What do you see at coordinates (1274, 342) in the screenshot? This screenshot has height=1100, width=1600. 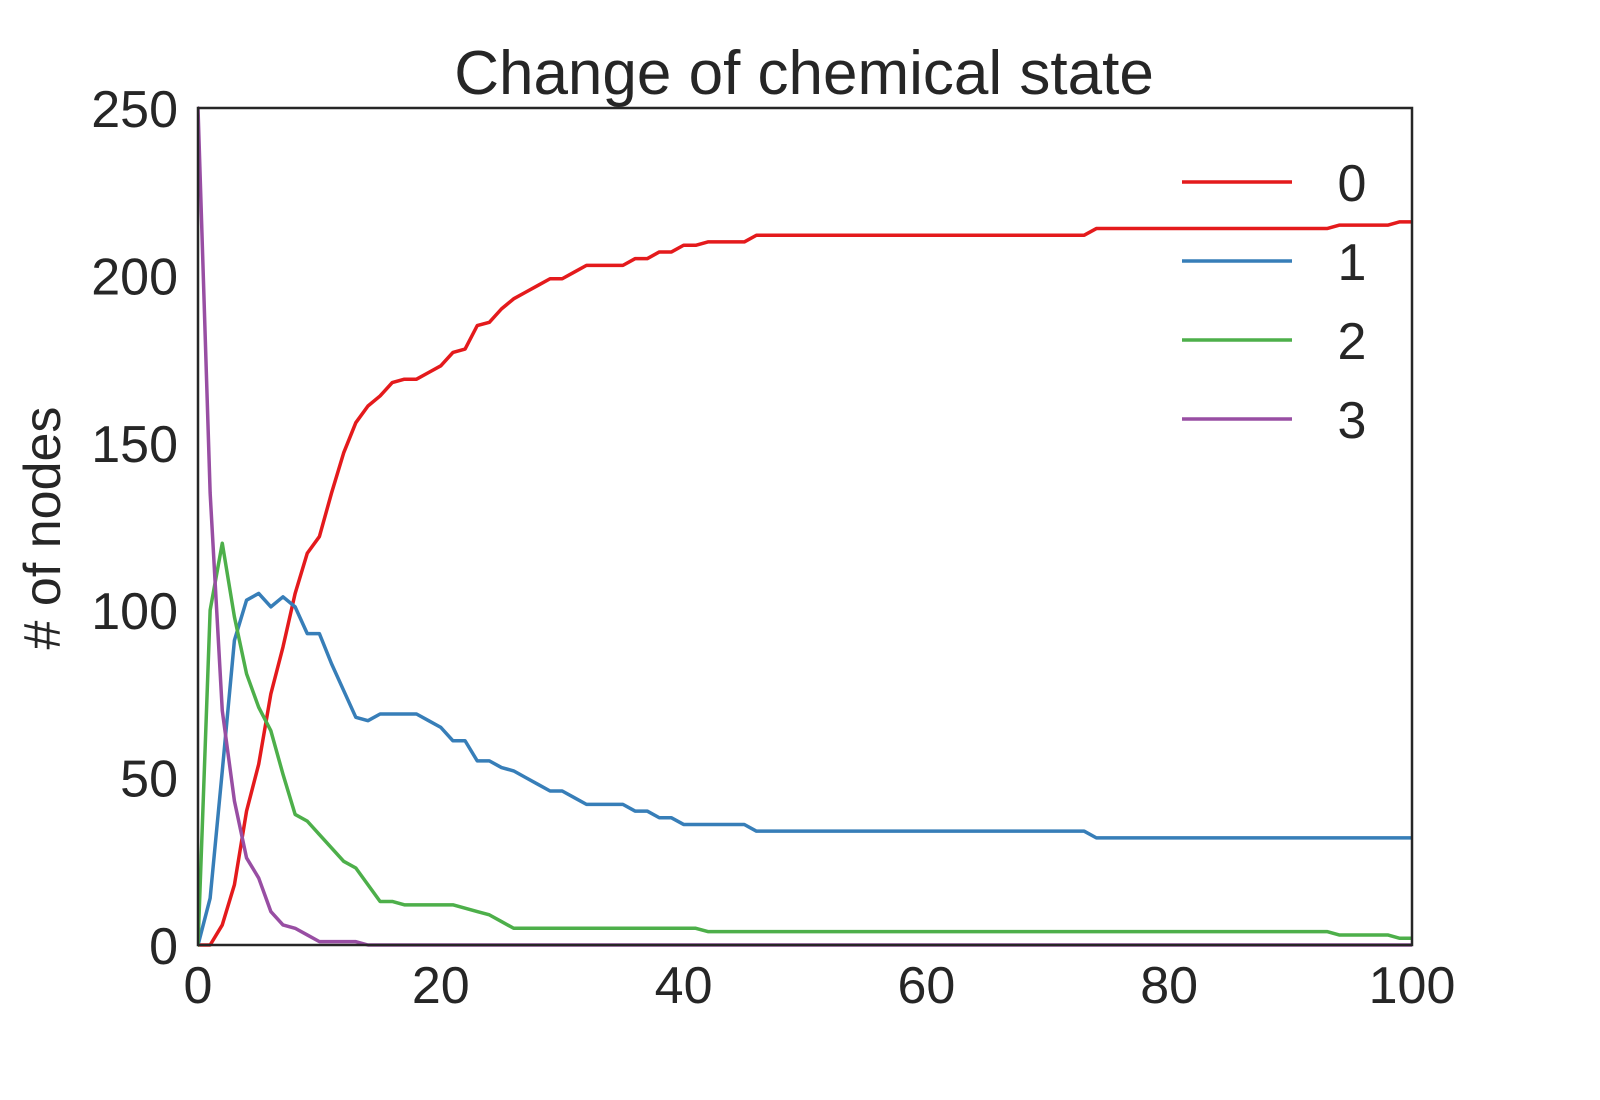 I see `legend-item-2: 2` at bounding box center [1274, 342].